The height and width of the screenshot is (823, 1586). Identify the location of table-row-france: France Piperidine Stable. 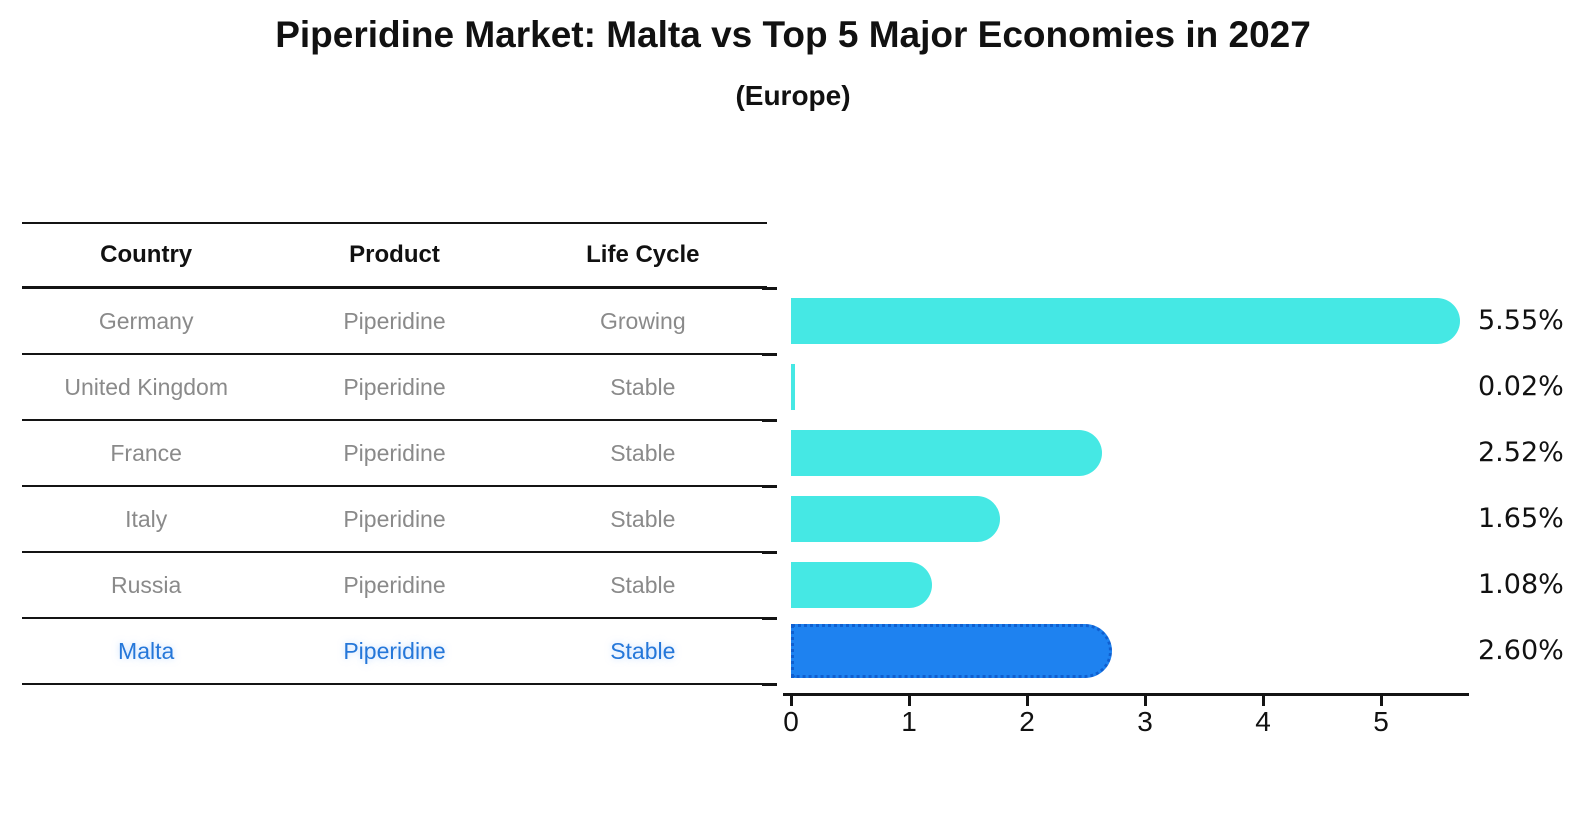
(394, 454).